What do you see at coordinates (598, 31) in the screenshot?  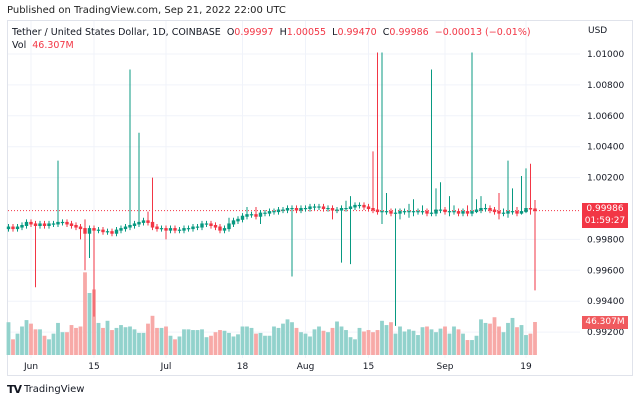 I see `currency-label: USD` at bounding box center [598, 31].